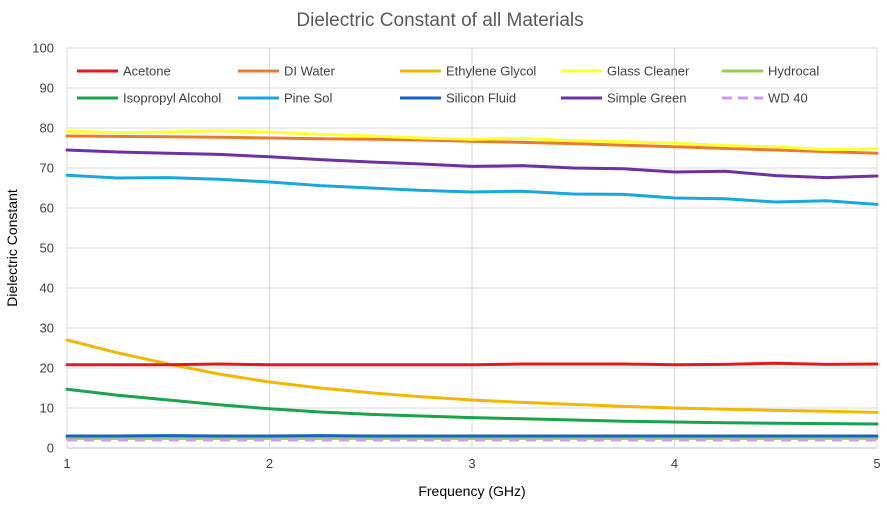 Image resolution: width=887 pixels, height=505 pixels. Describe the element at coordinates (269, 463) in the screenshot. I see `x-tick-label: 2` at that location.